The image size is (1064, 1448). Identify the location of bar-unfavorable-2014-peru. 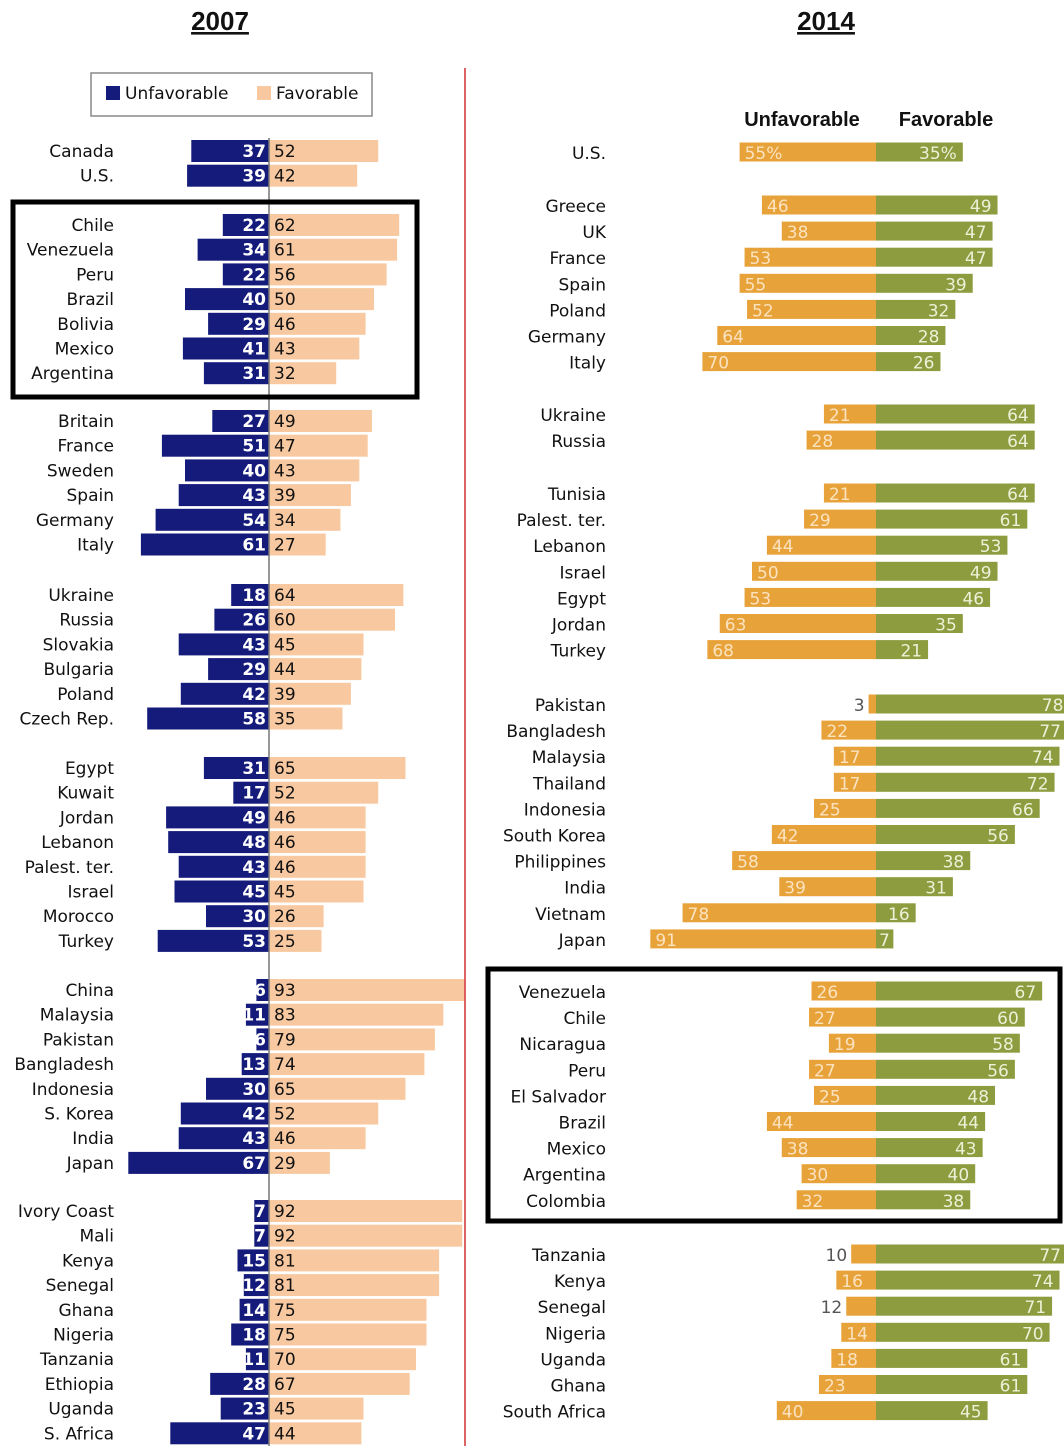
(842, 1069).